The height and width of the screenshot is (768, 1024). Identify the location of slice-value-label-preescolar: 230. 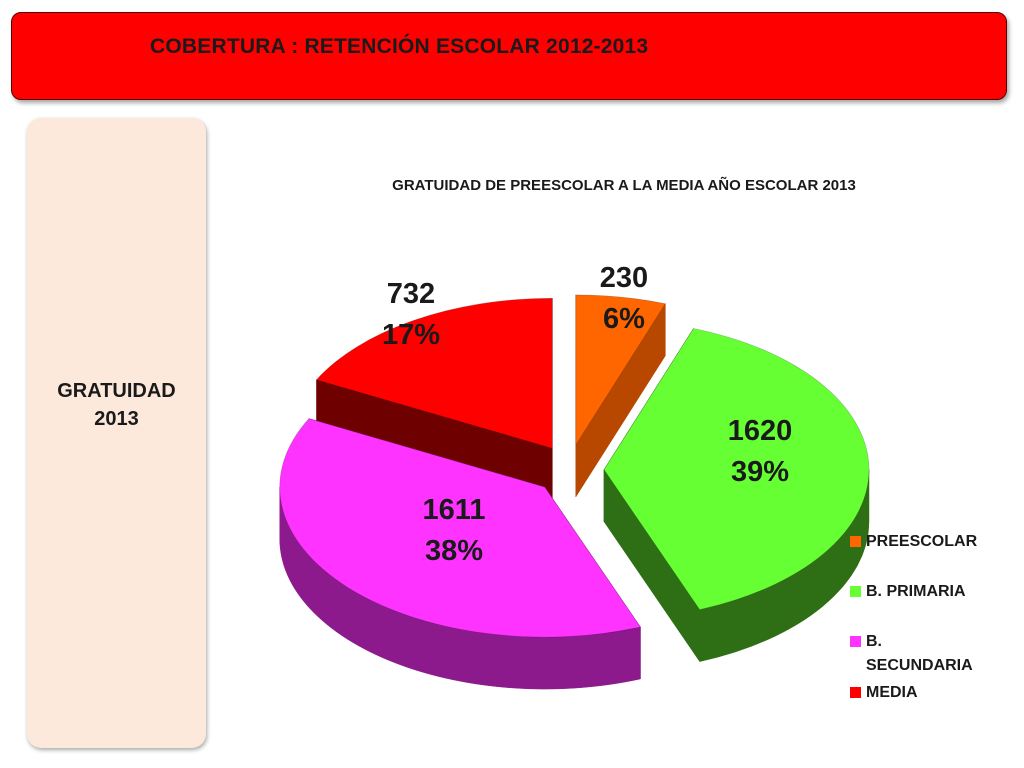
(624, 278).